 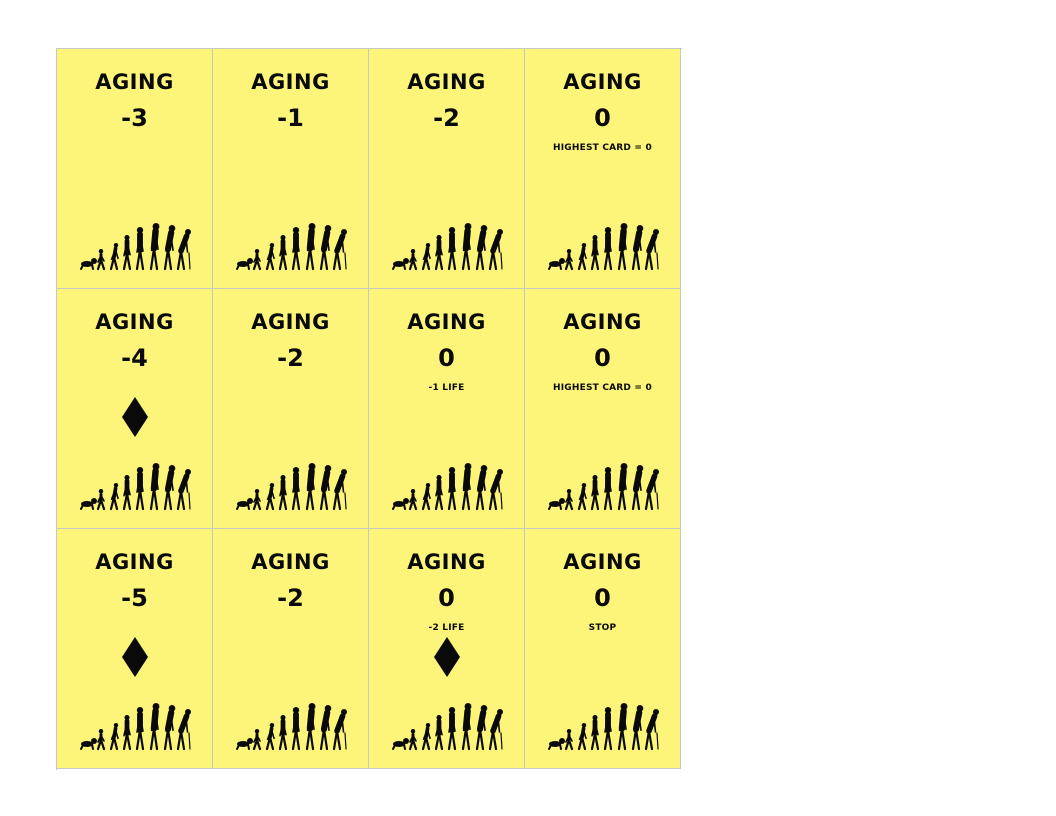 I want to click on aging-card: AGING 0 -1 LIFE, so click(x=447, y=409).